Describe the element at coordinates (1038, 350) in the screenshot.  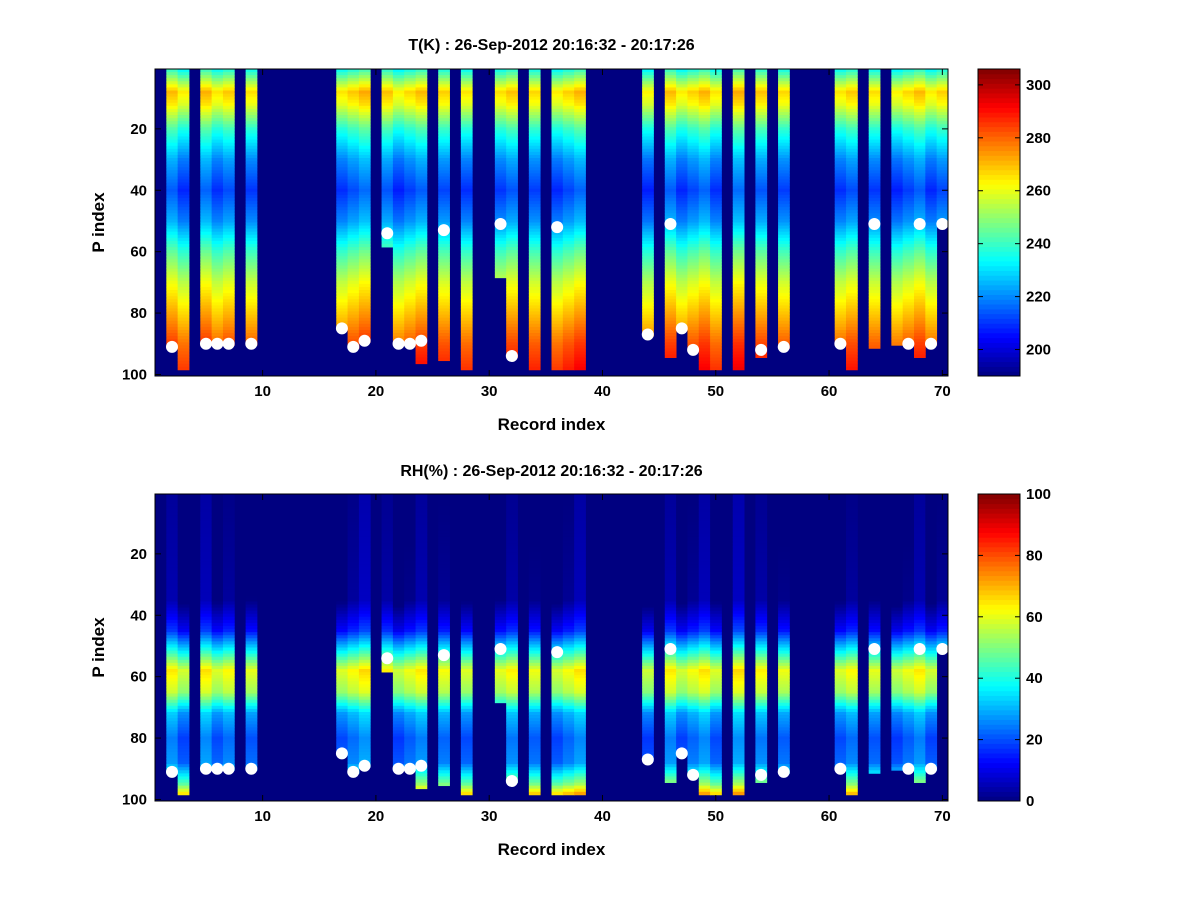
I see `colorbar-tick-label: 200` at that location.